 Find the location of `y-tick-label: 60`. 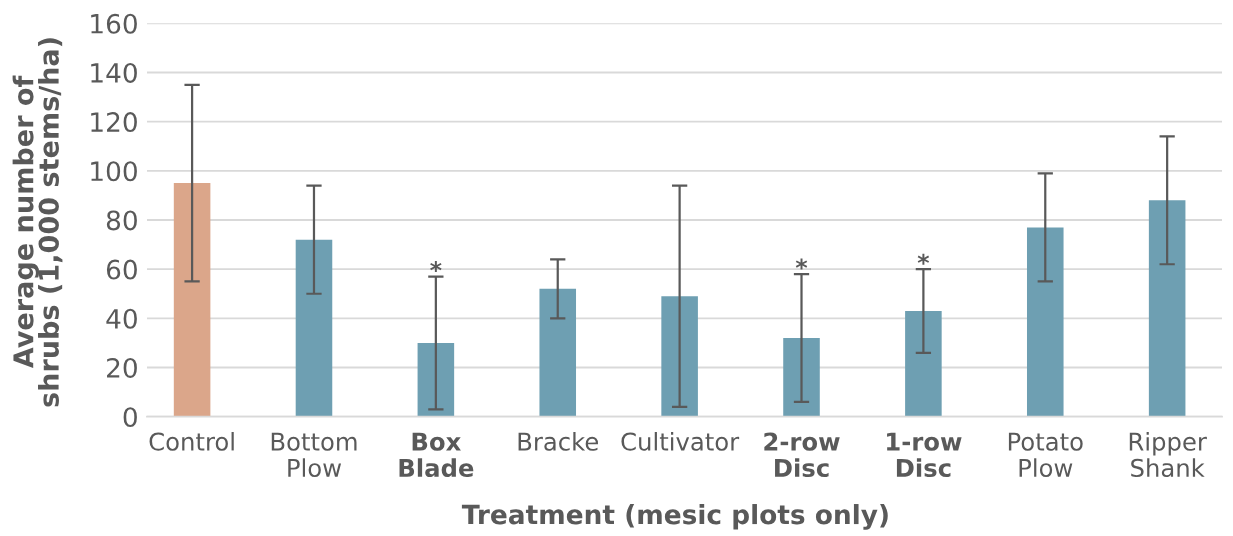

y-tick-label: 60 is located at coordinates (121, 269).